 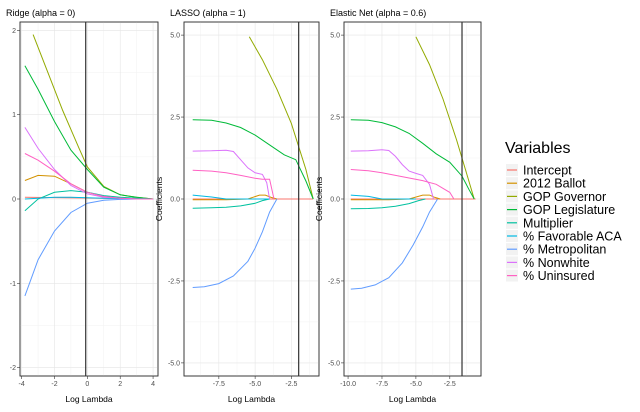 I want to click on x-tick-label: 4, so click(x=153, y=384).